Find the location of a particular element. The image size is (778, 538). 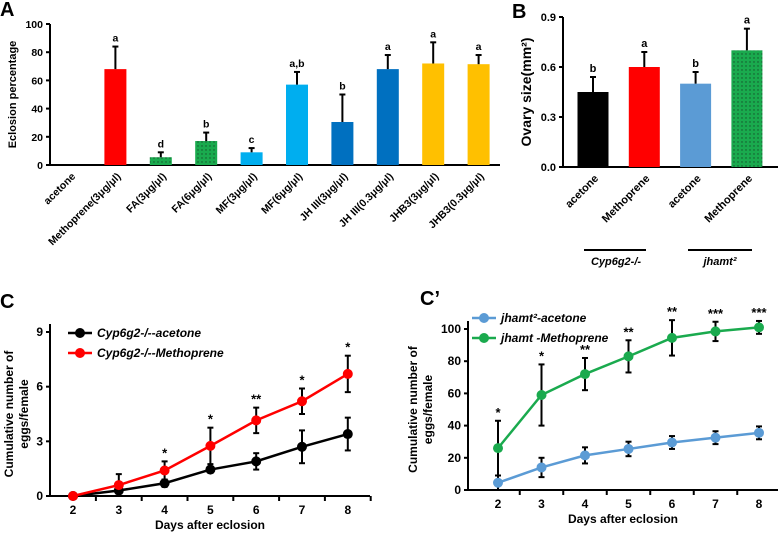

significance-letter: d is located at coordinates (161, 144).